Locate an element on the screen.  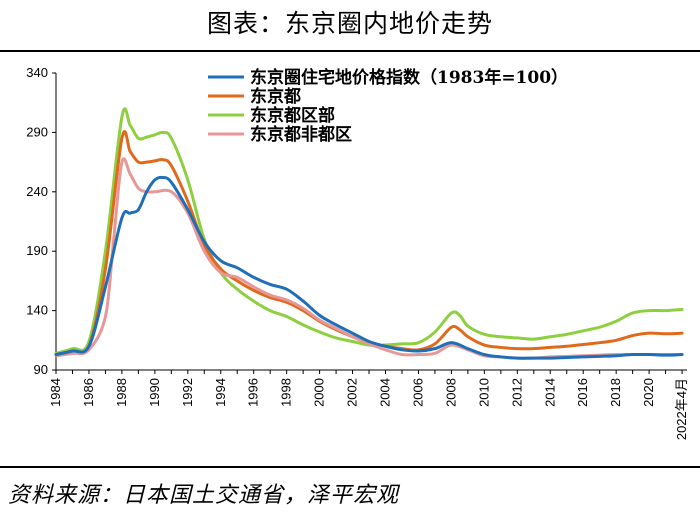
x-tick-label: 1992 is located at coordinates (187, 392).